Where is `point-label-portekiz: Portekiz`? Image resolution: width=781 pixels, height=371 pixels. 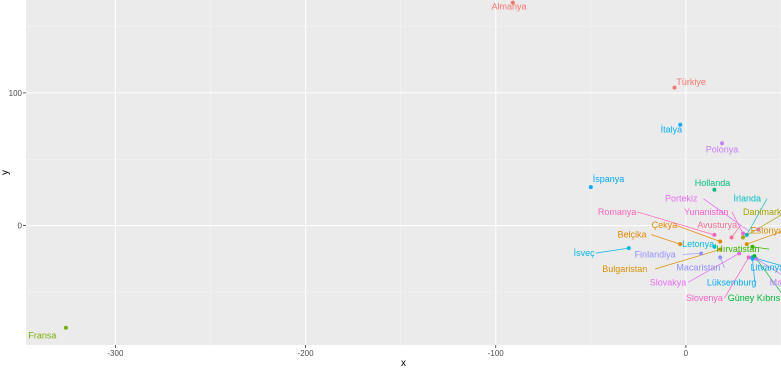
point-label-portekiz: Portekiz is located at coordinates (681, 199).